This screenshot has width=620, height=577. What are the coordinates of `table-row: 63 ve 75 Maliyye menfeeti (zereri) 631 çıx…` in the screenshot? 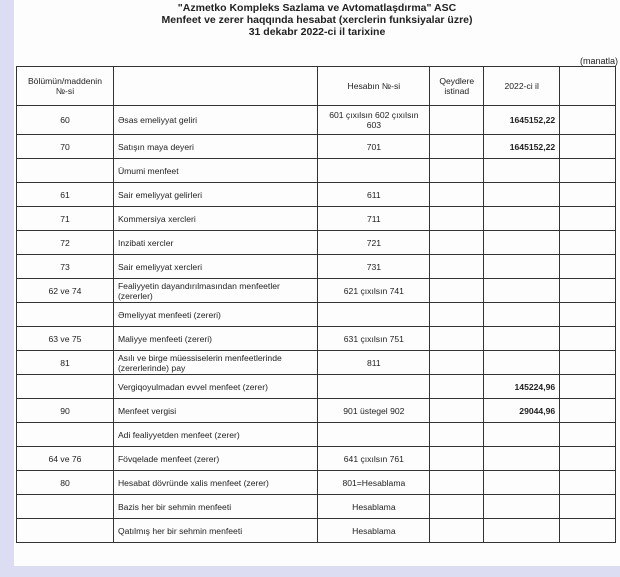 It's located at (316, 338).